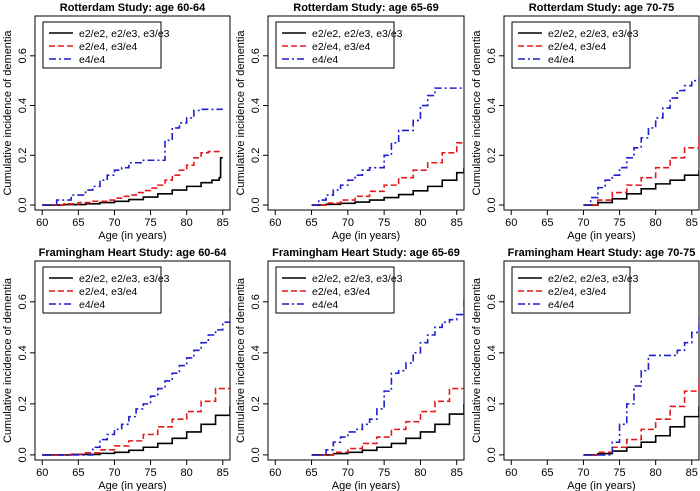  I want to click on panel-title: Rotterdam Study: age 65-69, so click(365, 8).